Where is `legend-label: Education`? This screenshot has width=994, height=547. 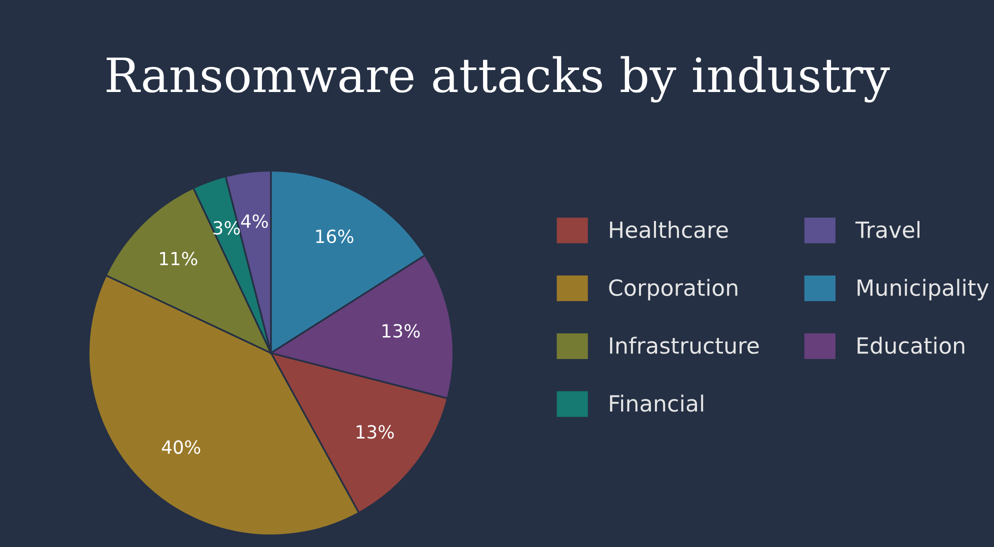 legend-label: Education is located at coordinates (911, 345).